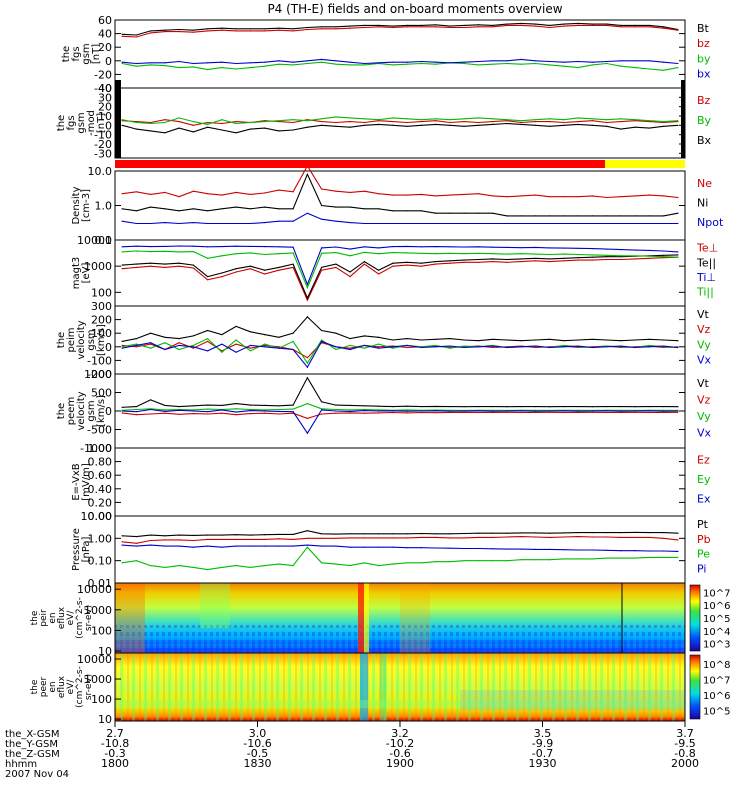 Image resolution: width=750 pixels, height=800 pixels. Describe the element at coordinates (716, 606) in the screenshot. I see `colorbar-label: 10^6` at that location.